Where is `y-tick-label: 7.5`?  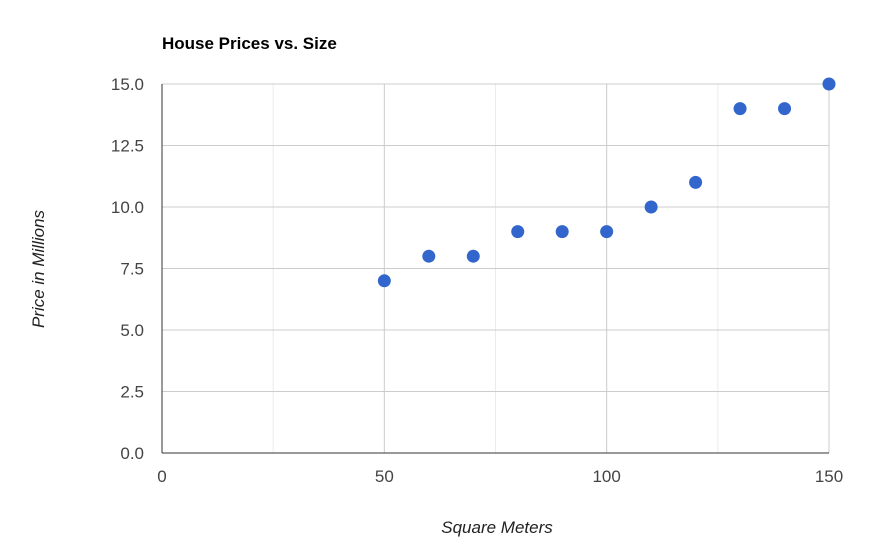
y-tick-label: 7.5 is located at coordinates (132, 269).